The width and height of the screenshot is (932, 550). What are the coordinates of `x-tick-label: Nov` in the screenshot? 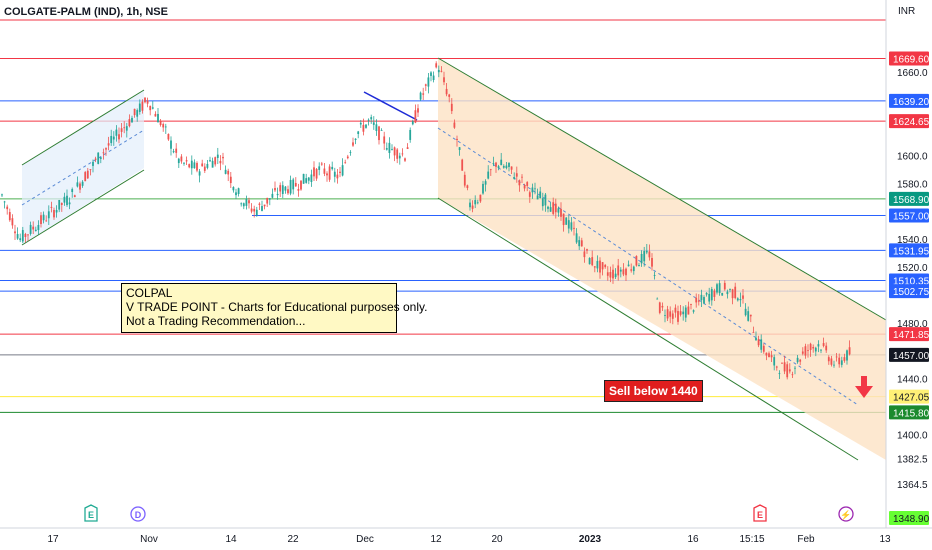 It's located at (149, 539).